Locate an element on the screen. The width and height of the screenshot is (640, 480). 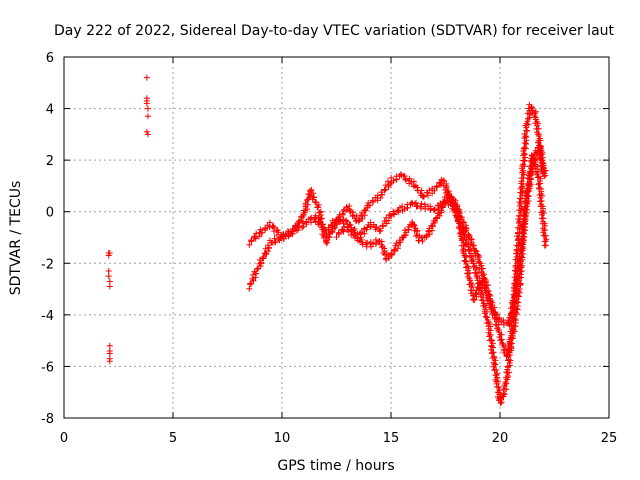
x-tick-label: 5 is located at coordinates (173, 438).